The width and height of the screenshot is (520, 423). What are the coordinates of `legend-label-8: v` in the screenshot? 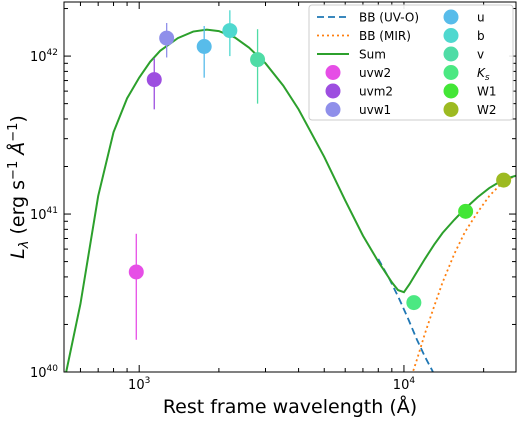 It's located at (480, 55).